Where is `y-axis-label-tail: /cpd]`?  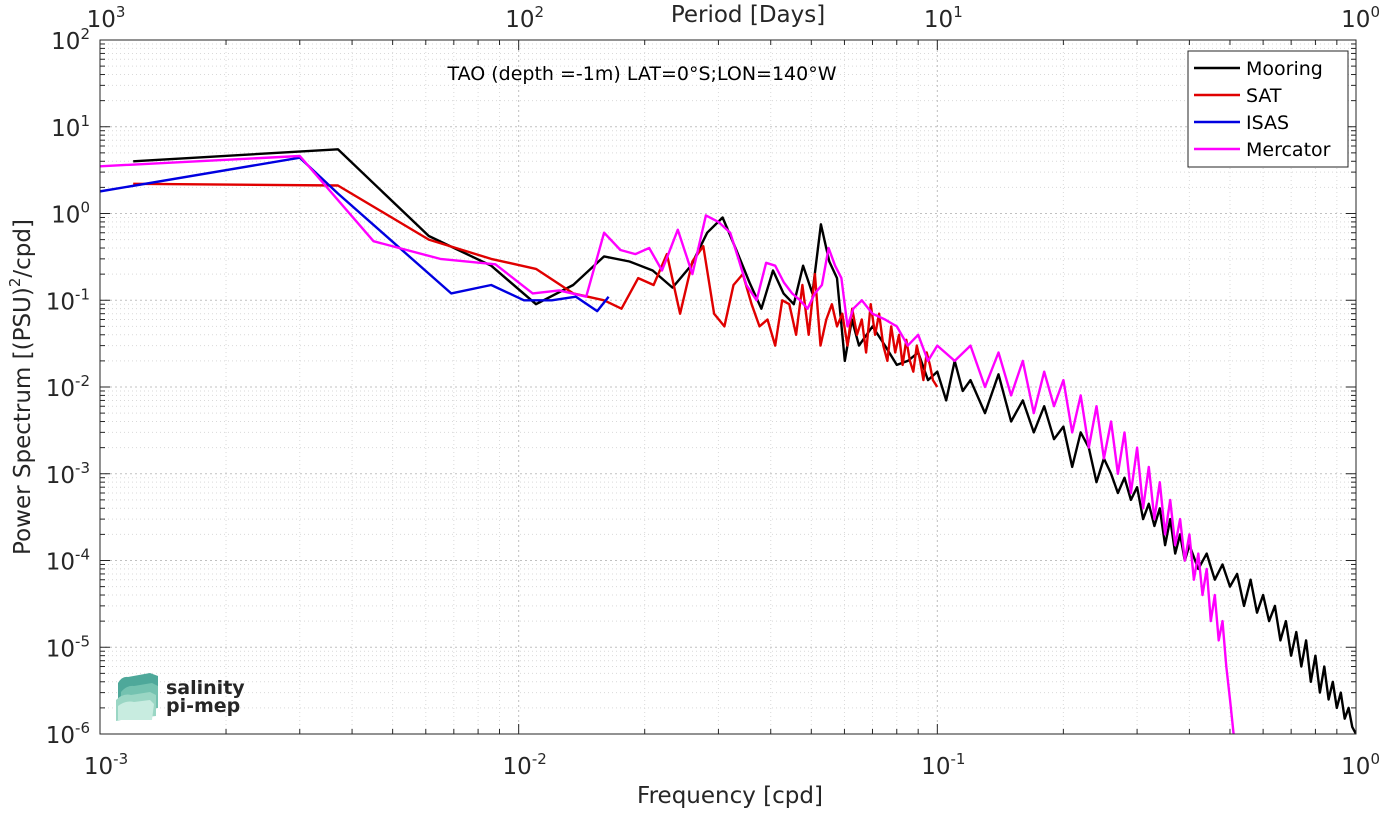
y-axis-label-tail: /cpd] is located at coordinates (23, 248).